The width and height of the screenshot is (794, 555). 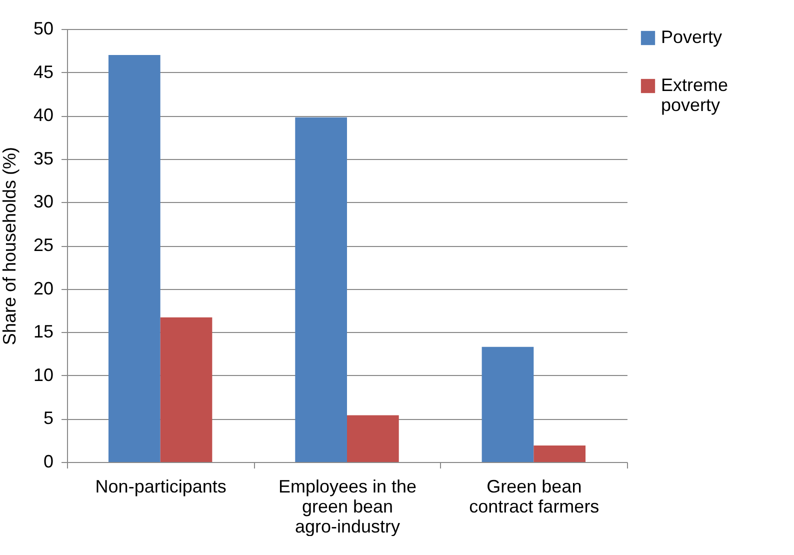 I want to click on y-tick-label: 40, so click(x=43, y=115).